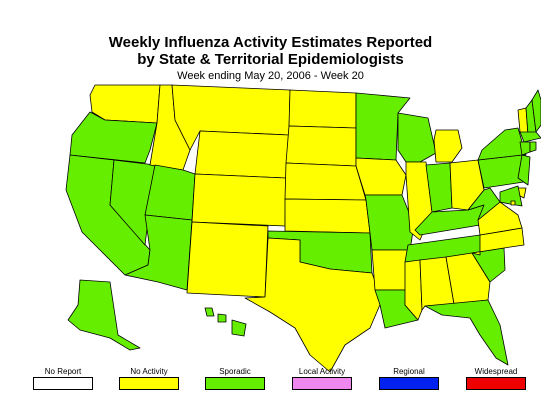 The width and height of the screenshot is (541, 418). Describe the element at coordinates (536, 111) in the screenshot. I see `state-me` at that location.